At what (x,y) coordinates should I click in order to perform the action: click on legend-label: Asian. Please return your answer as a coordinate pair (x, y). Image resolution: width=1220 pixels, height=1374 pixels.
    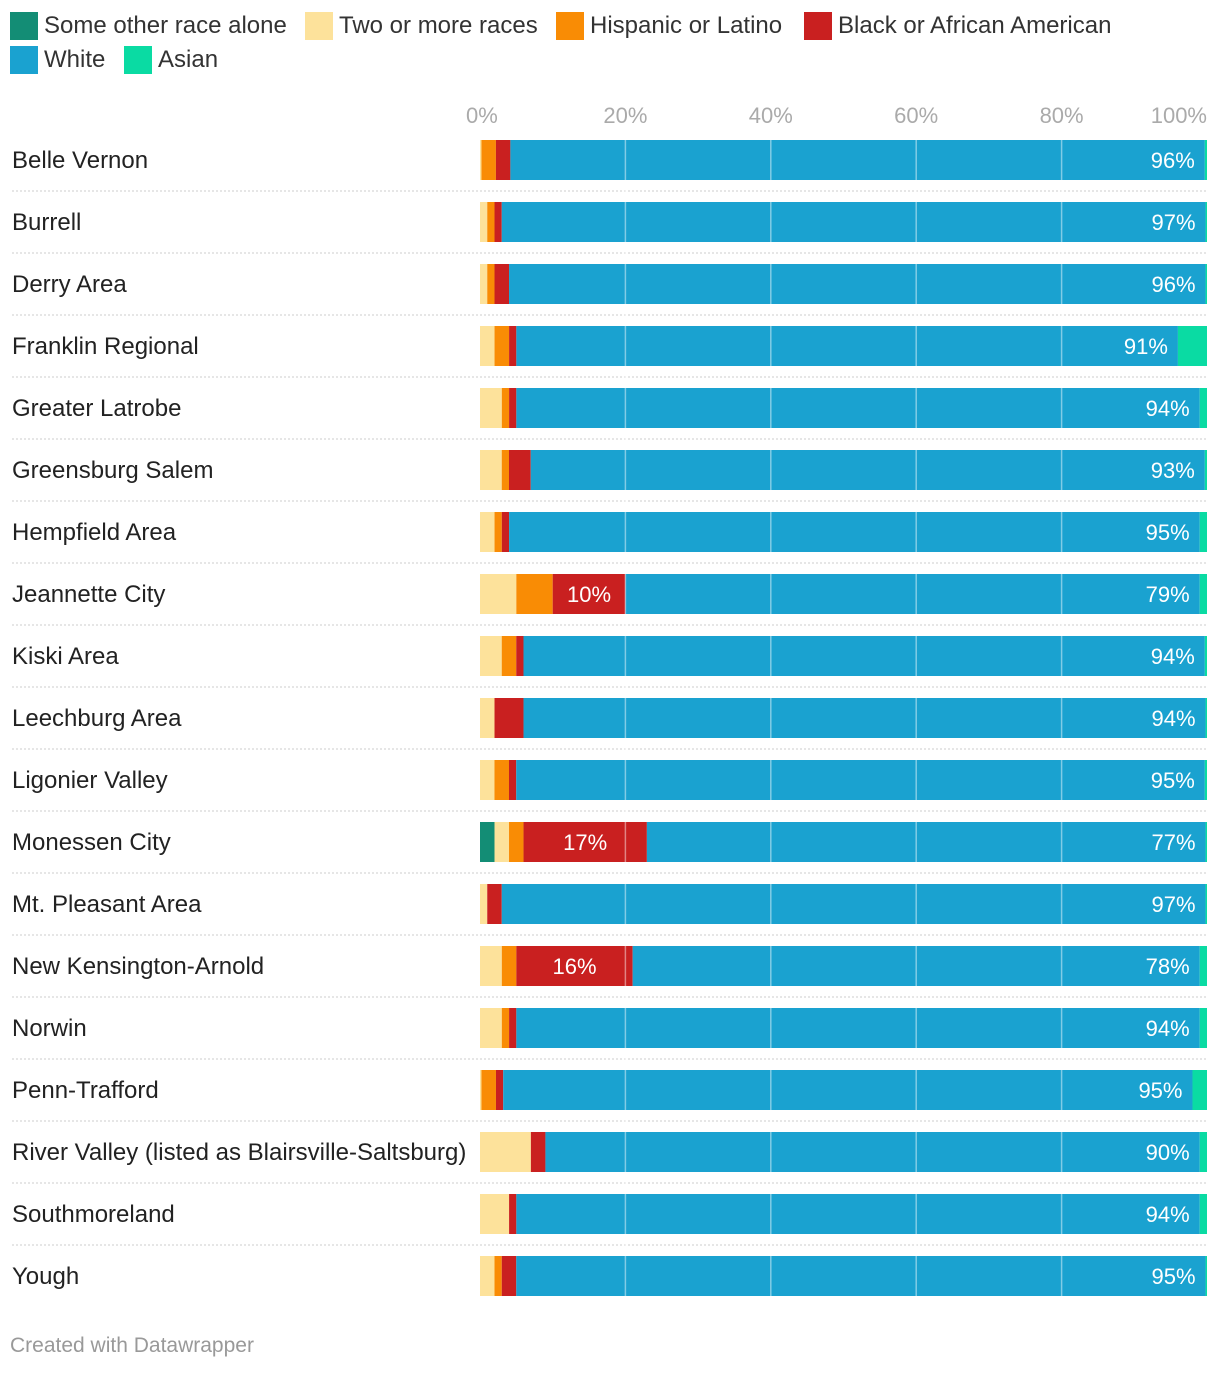
    Looking at the image, I should click on (188, 59).